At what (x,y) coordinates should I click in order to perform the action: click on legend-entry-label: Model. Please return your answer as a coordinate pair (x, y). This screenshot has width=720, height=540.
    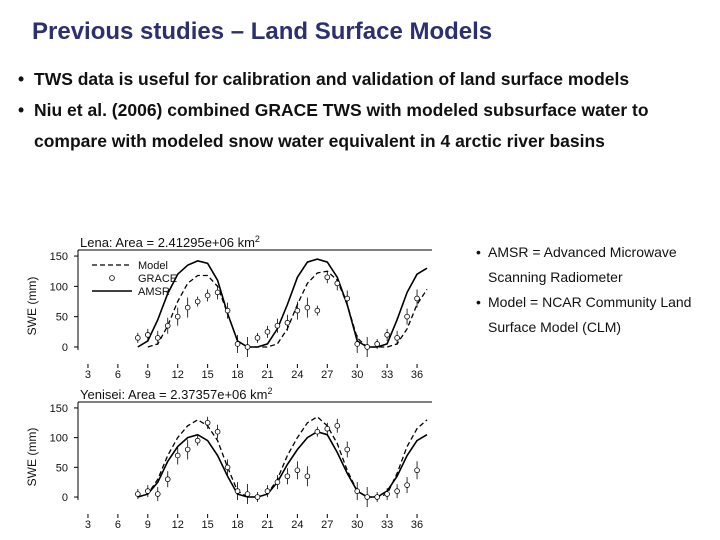
    Looking at the image, I should click on (153, 266).